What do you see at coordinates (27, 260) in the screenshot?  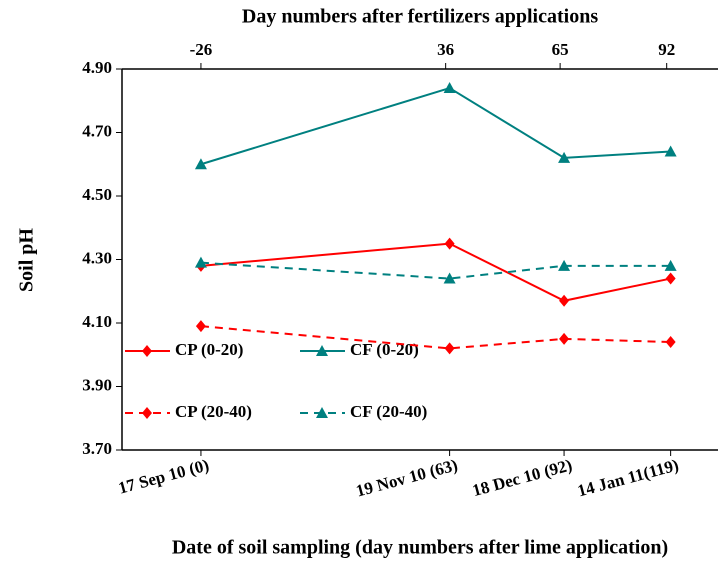 I see `y-axis-title: Soil pH` at bounding box center [27, 260].